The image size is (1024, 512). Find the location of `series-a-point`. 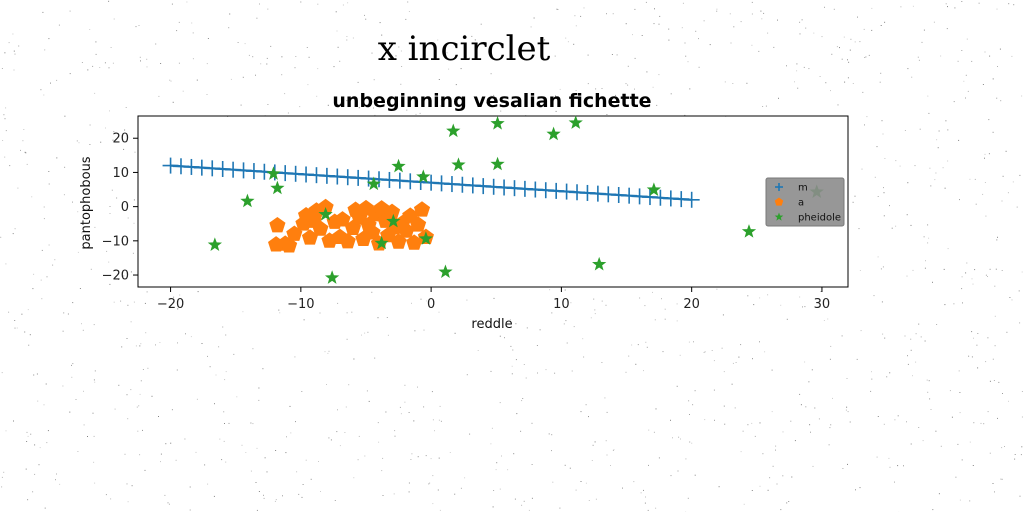

series-a-point is located at coordinates (410, 215).